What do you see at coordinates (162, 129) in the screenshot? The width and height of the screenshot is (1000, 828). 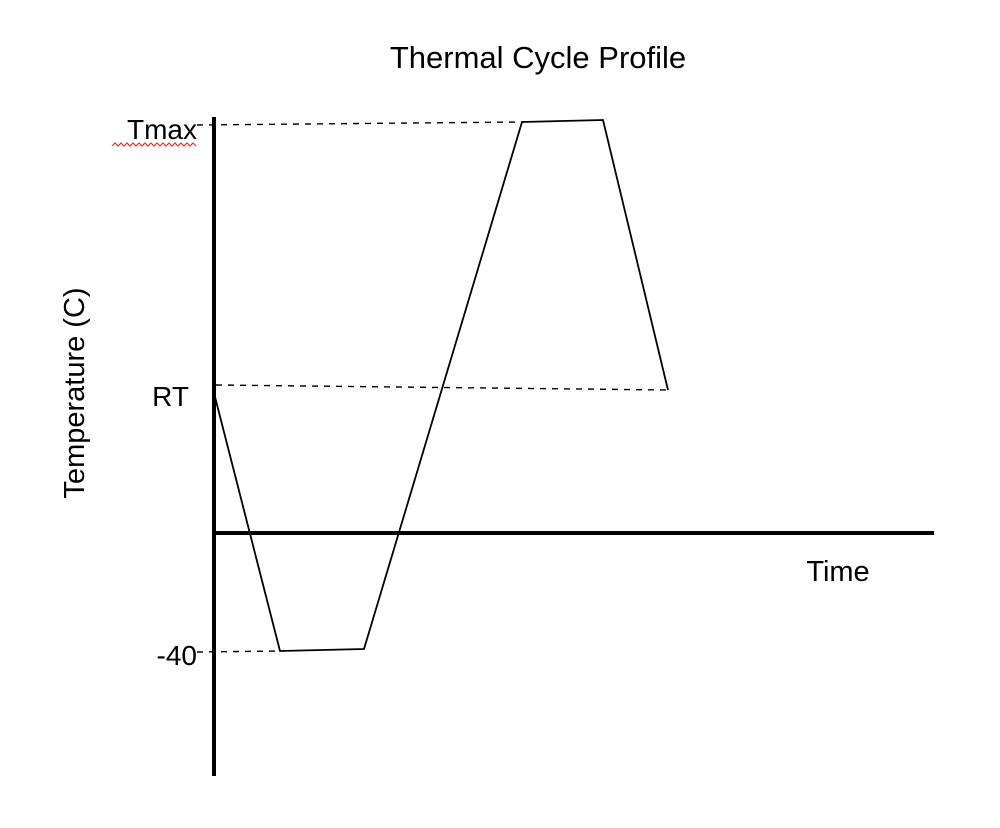 I see `y-level-label-tmax: Tmax` at bounding box center [162, 129].